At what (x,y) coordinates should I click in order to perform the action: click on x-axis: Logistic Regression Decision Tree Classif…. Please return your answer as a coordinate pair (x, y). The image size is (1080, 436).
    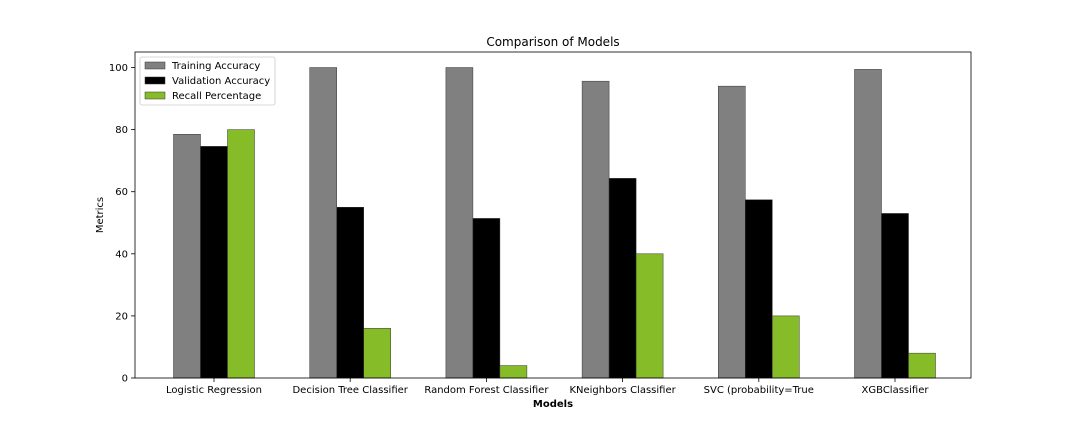
    Looking at the image, I should click on (547, 387).